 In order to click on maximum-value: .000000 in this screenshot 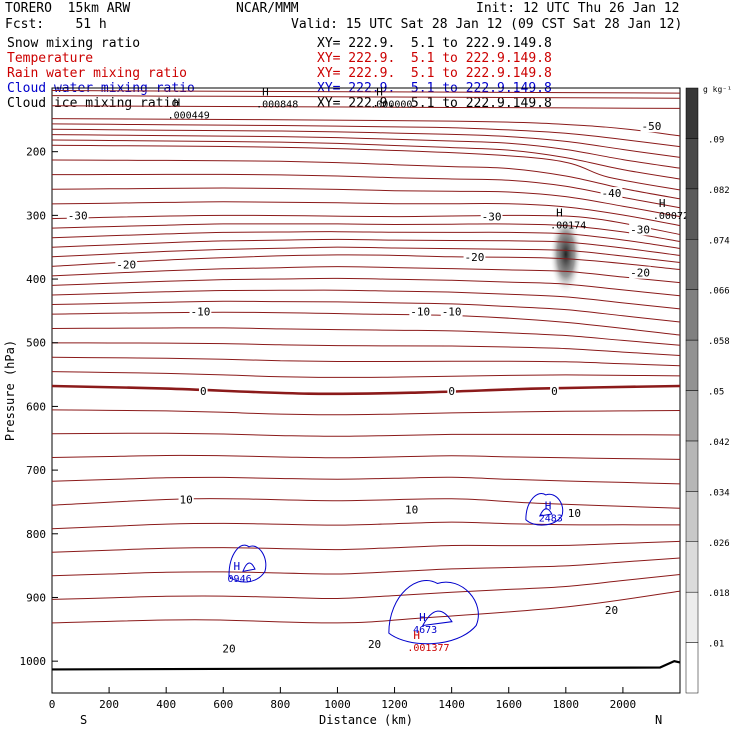, I will do `click(391, 105)`.